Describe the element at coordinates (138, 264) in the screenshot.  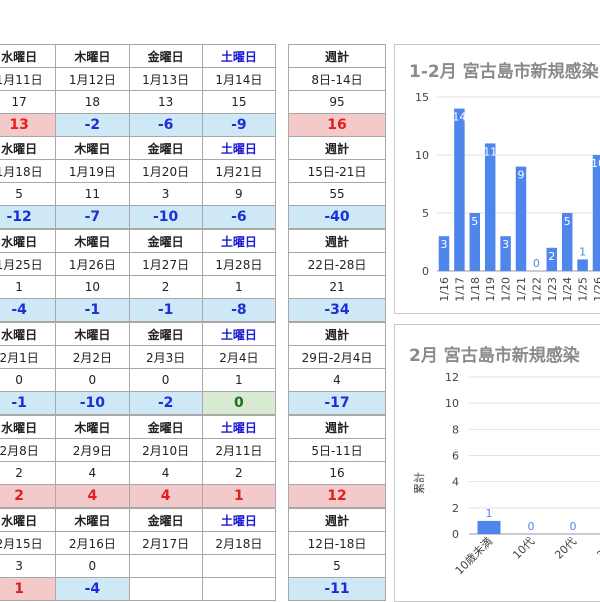
I see `row-date: 1月25日 1月26日 1月27日 1月28日` at that location.